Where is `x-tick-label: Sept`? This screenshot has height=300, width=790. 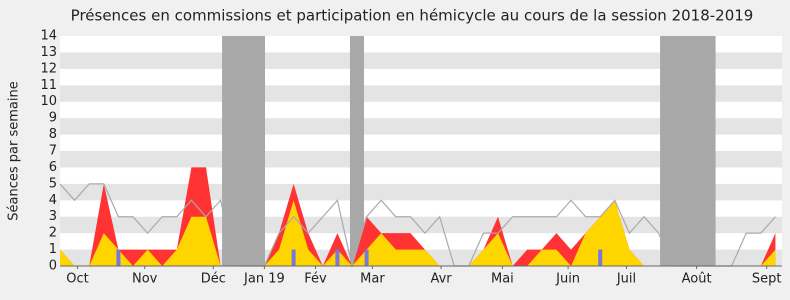
x-tick-label: Sept is located at coordinates (767, 279).